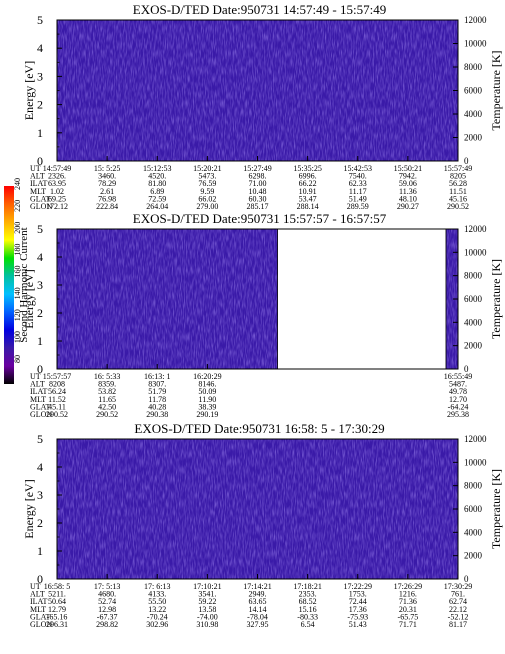 This screenshot has width=505, height=654. Describe the element at coordinates (57, 391) in the screenshot. I see `ephemeris-value: 56.24` at that location.